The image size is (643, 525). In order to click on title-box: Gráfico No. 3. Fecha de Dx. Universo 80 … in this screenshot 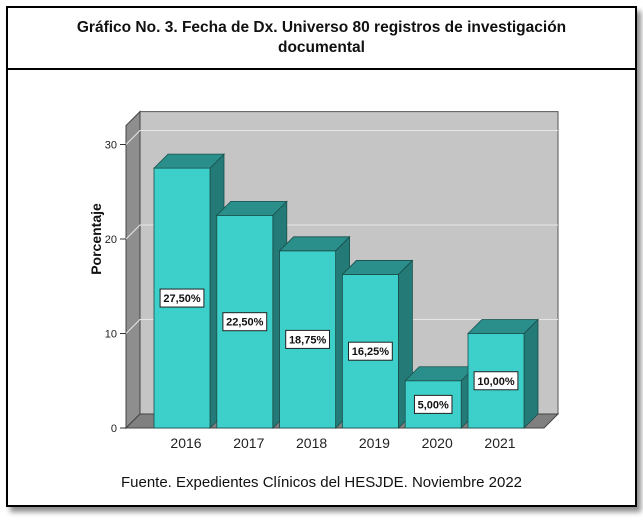, I will do `click(321, 39)`.